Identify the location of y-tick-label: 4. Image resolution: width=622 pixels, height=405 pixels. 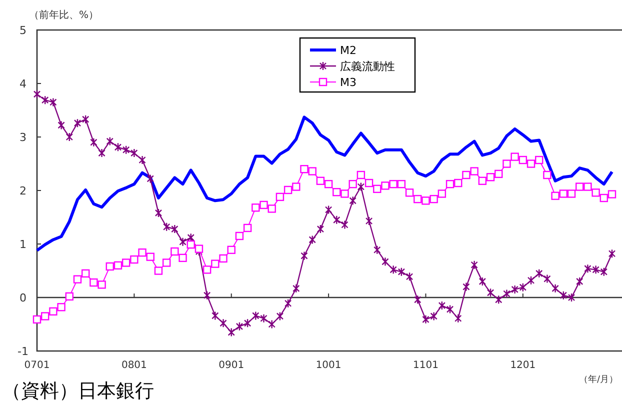
(23, 84).